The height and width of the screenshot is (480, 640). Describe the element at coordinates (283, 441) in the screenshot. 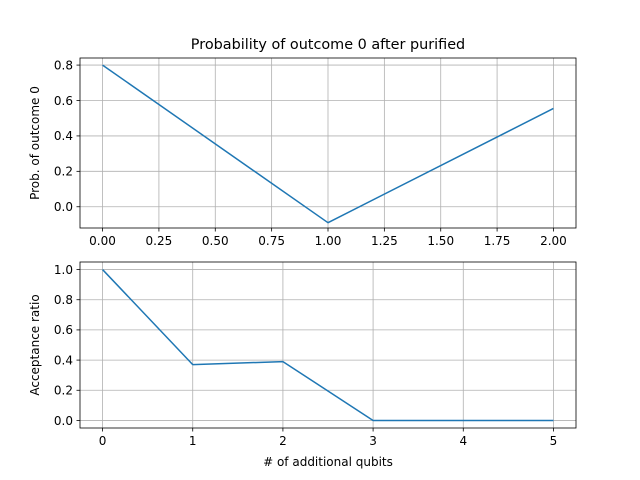

I see `x-tick-label: 2` at that location.